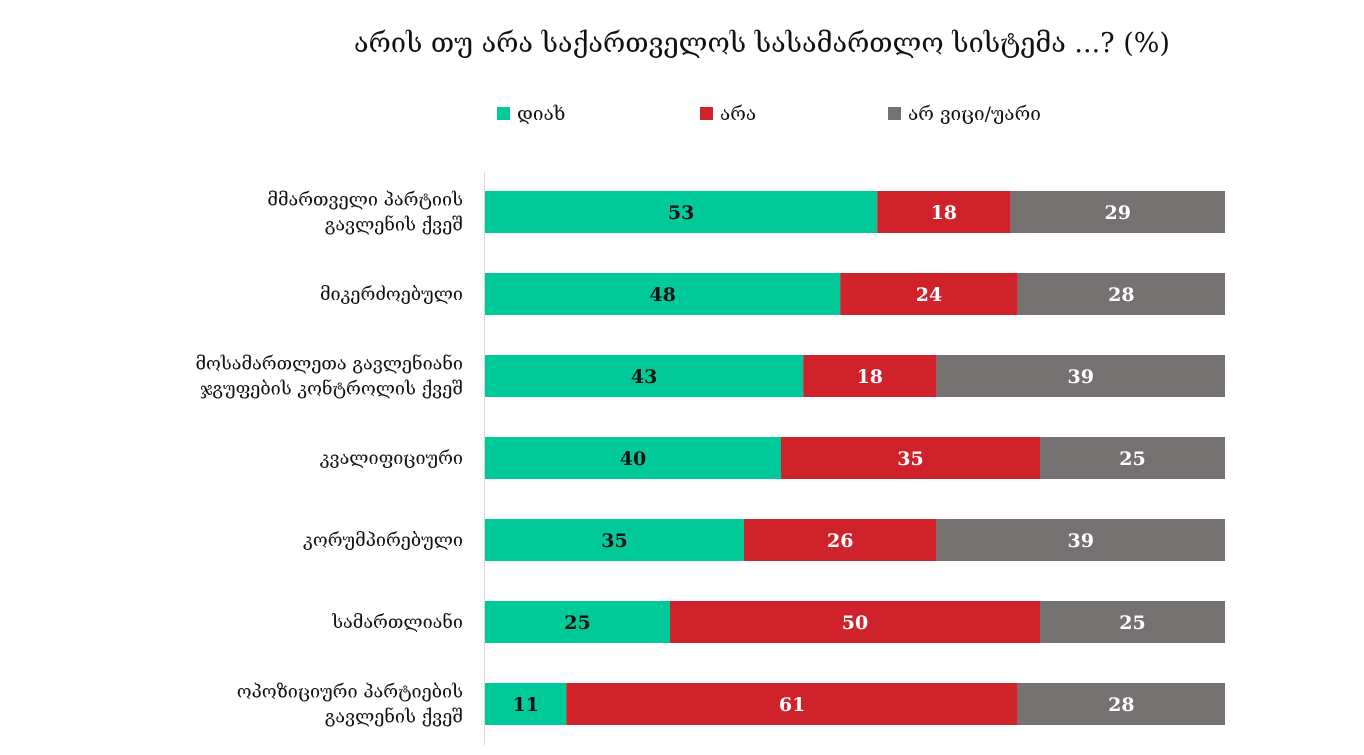 This screenshot has width=1364, height=755. I want to click on data-label: 53, so click(681, 213).